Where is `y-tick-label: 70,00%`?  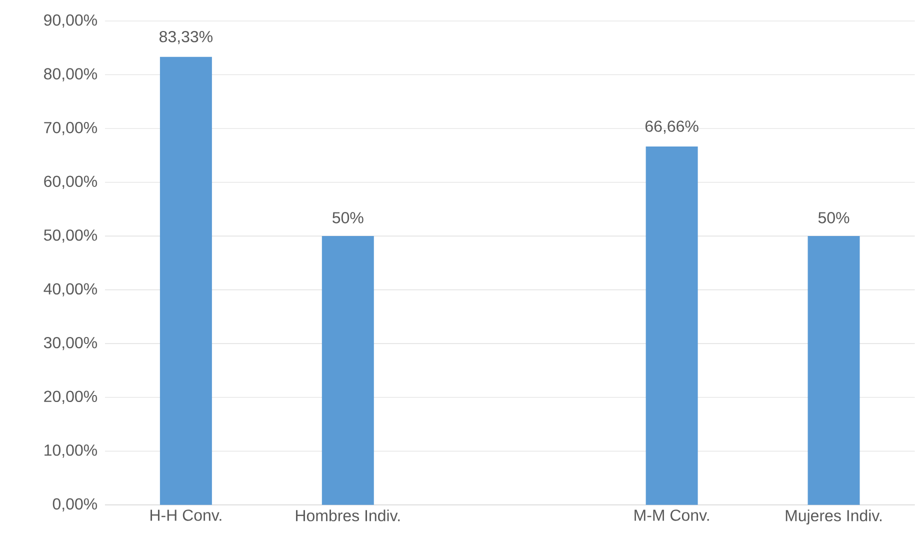
y-tick-label: 70,00% is located at coordinates (71, 129).